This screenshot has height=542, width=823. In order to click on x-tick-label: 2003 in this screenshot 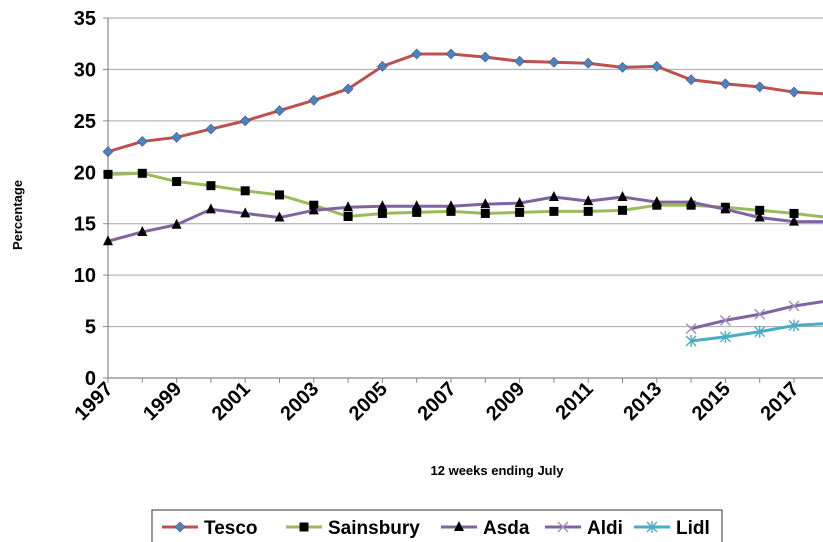, I will do `click(299, 401)`.